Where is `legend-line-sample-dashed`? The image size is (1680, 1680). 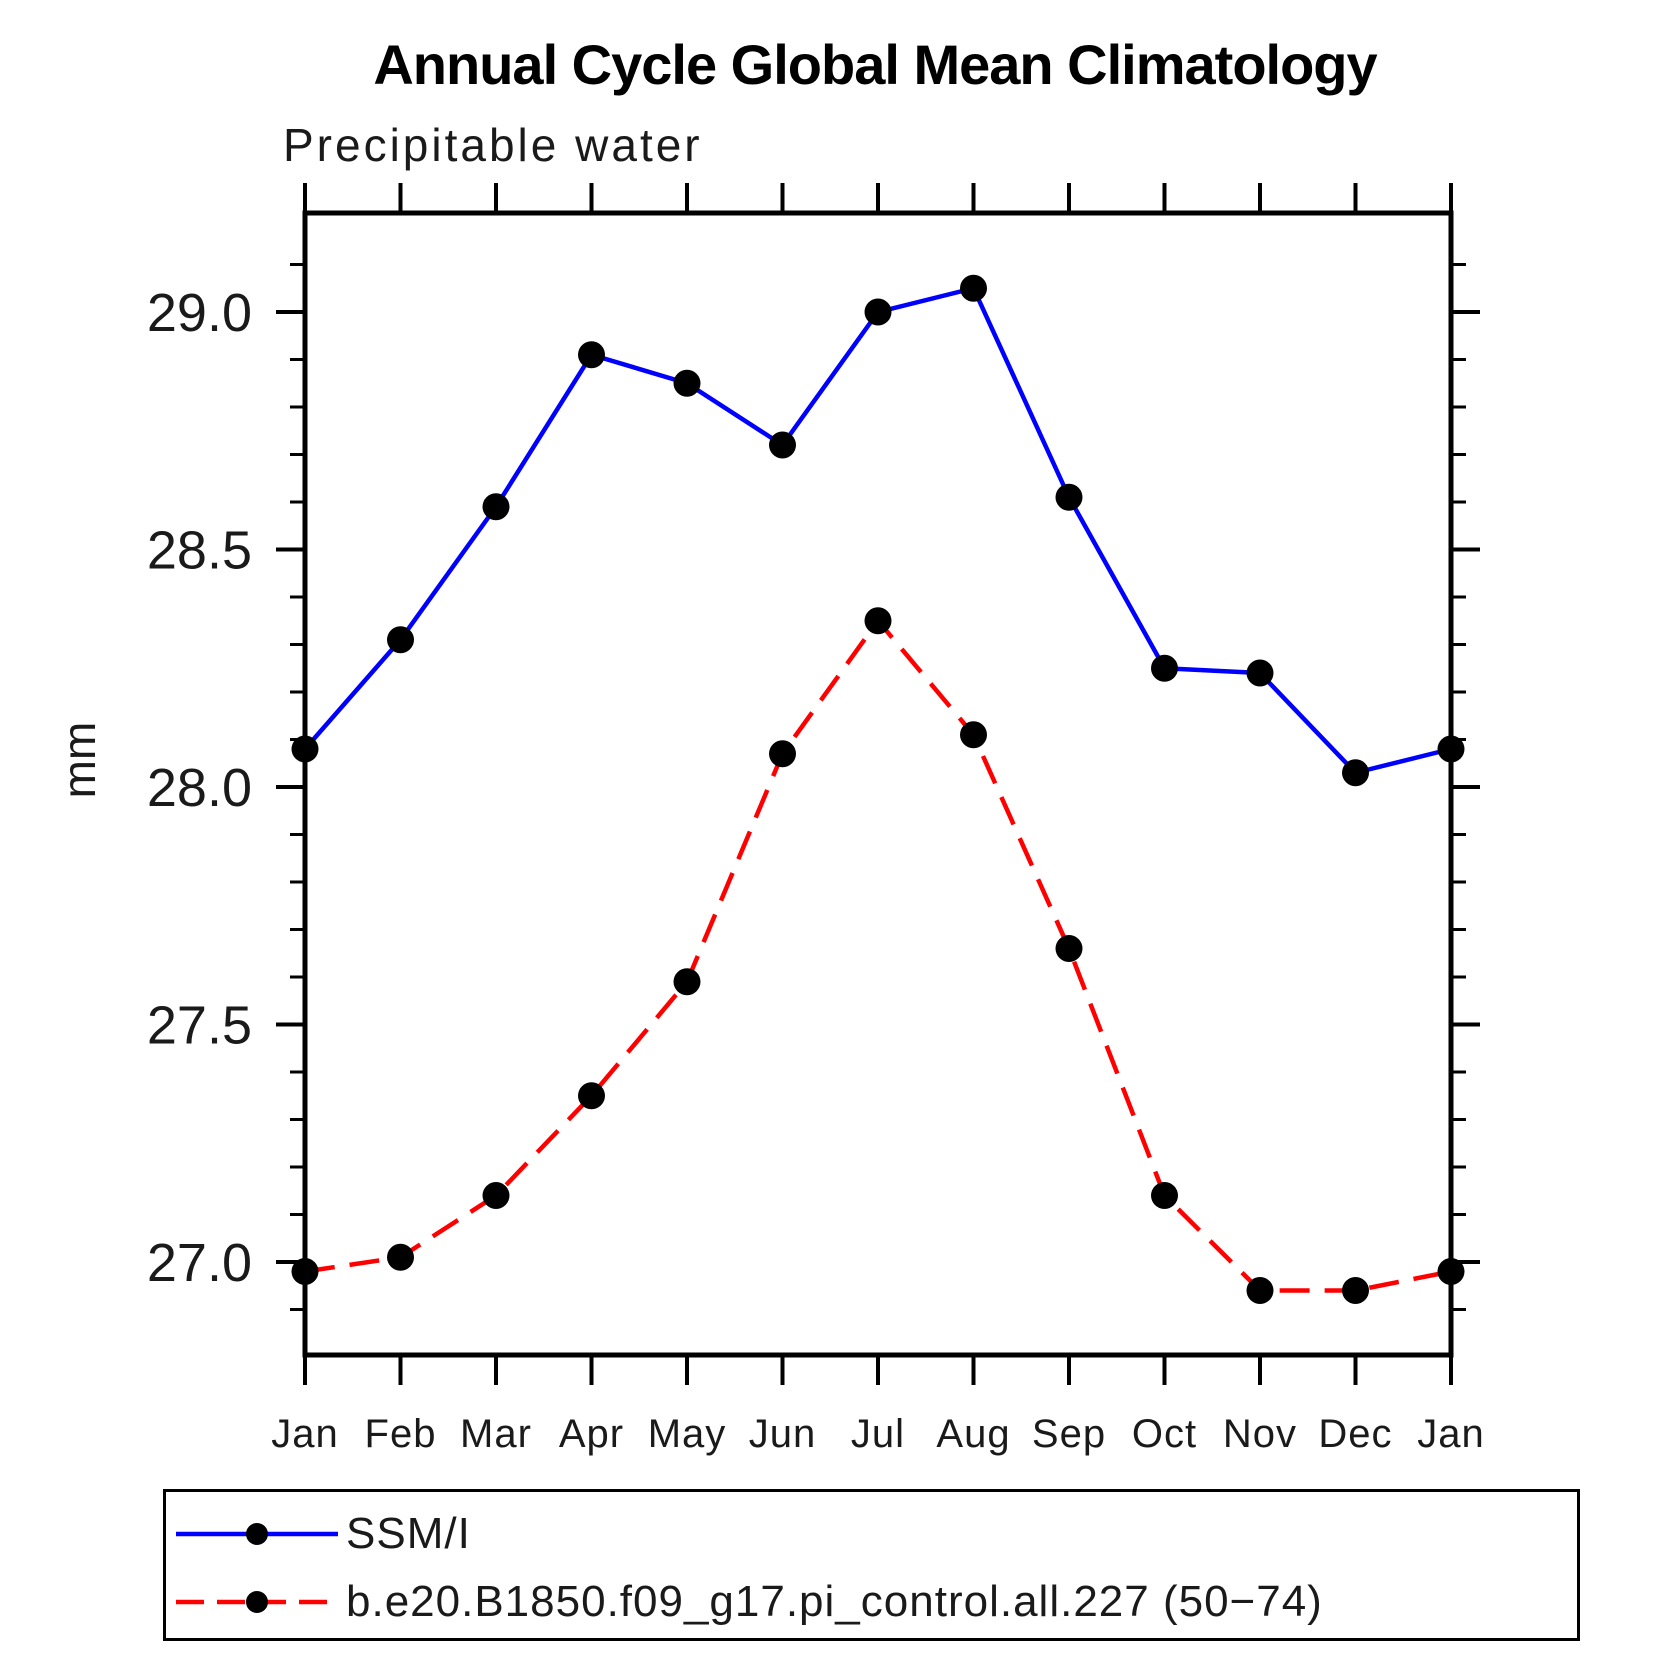 legend-line-sample-dashed is located at coordinates (257, 1602).